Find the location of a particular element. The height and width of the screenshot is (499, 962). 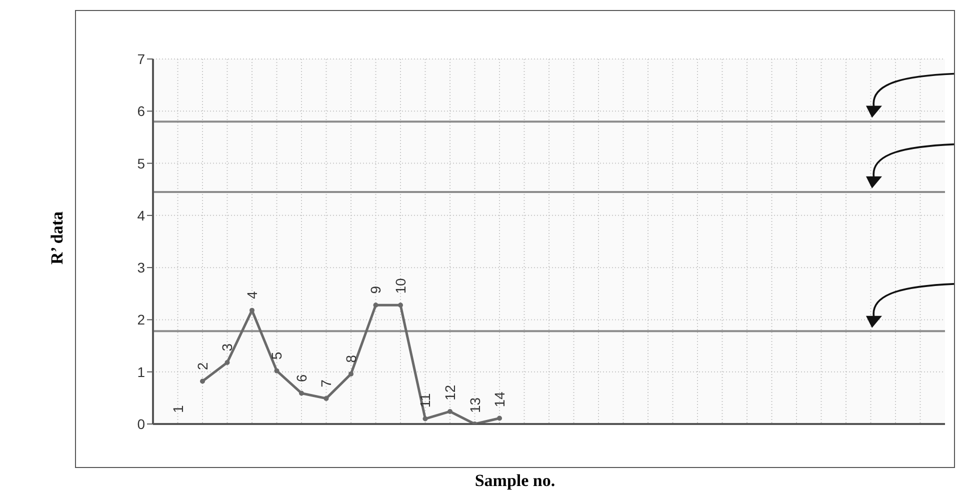

x-tick-label: 12 is located at coordinates (450, 392).